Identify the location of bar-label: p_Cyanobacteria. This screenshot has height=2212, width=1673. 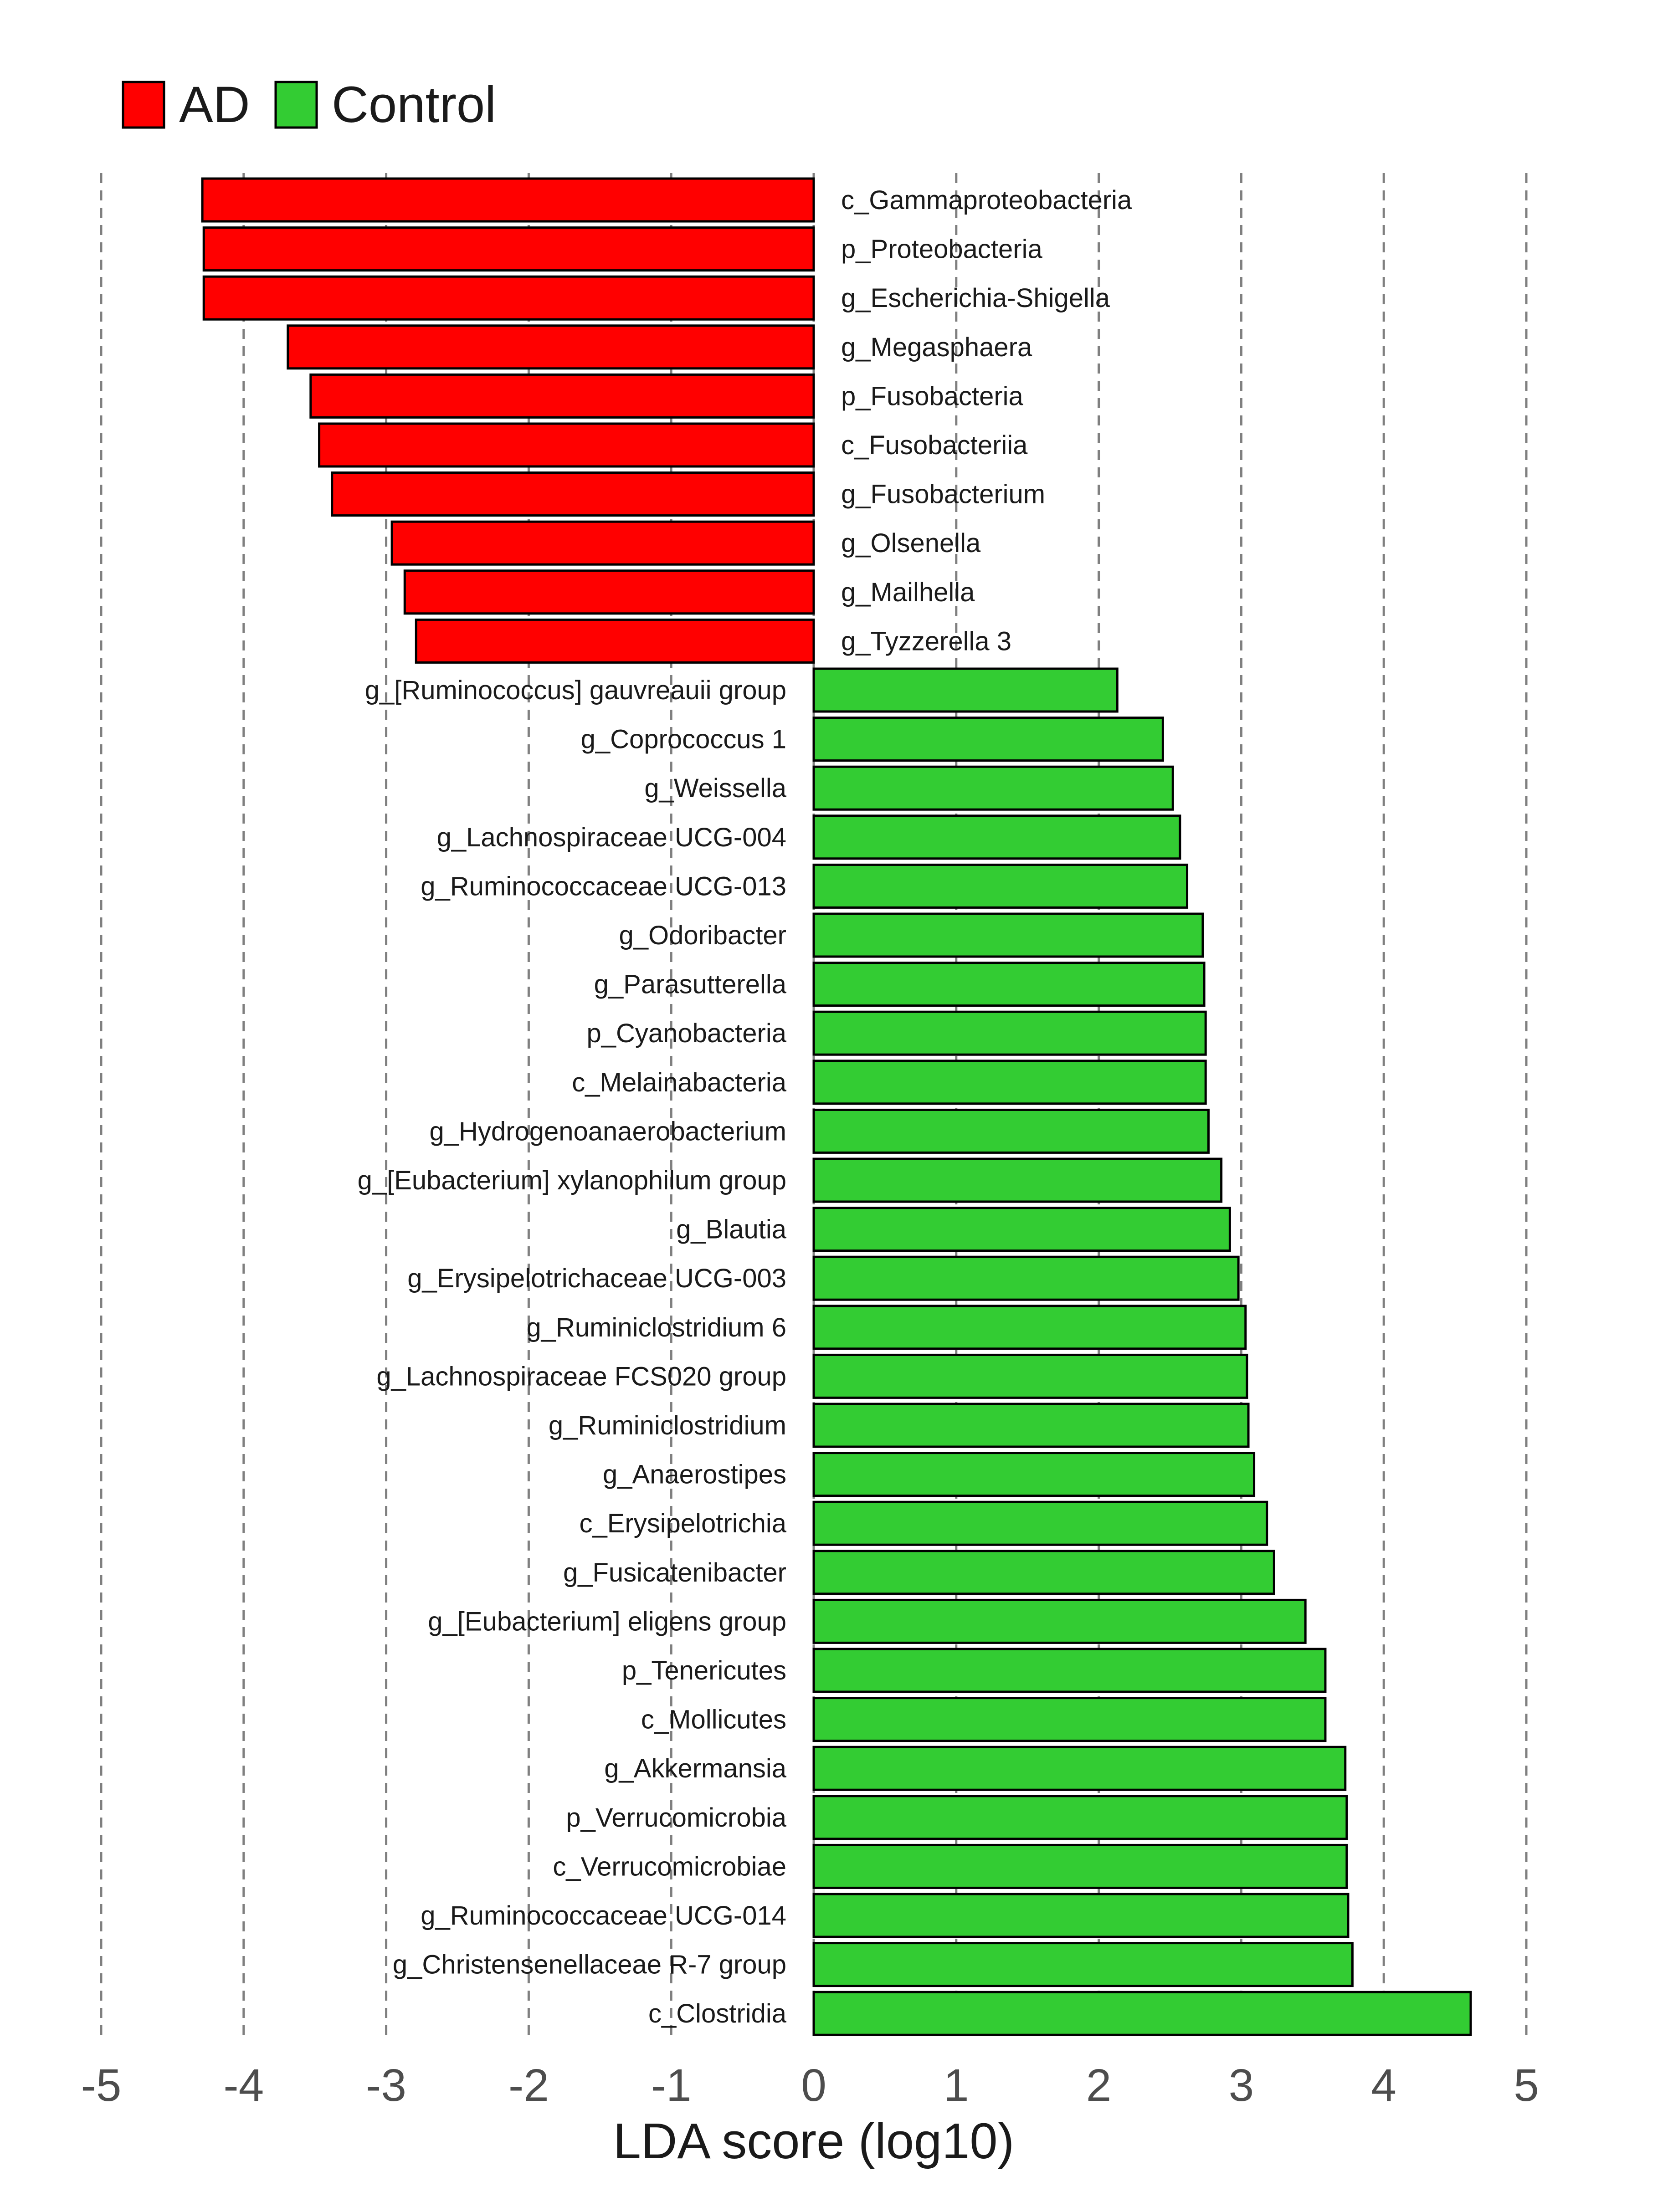
(686, 1033).